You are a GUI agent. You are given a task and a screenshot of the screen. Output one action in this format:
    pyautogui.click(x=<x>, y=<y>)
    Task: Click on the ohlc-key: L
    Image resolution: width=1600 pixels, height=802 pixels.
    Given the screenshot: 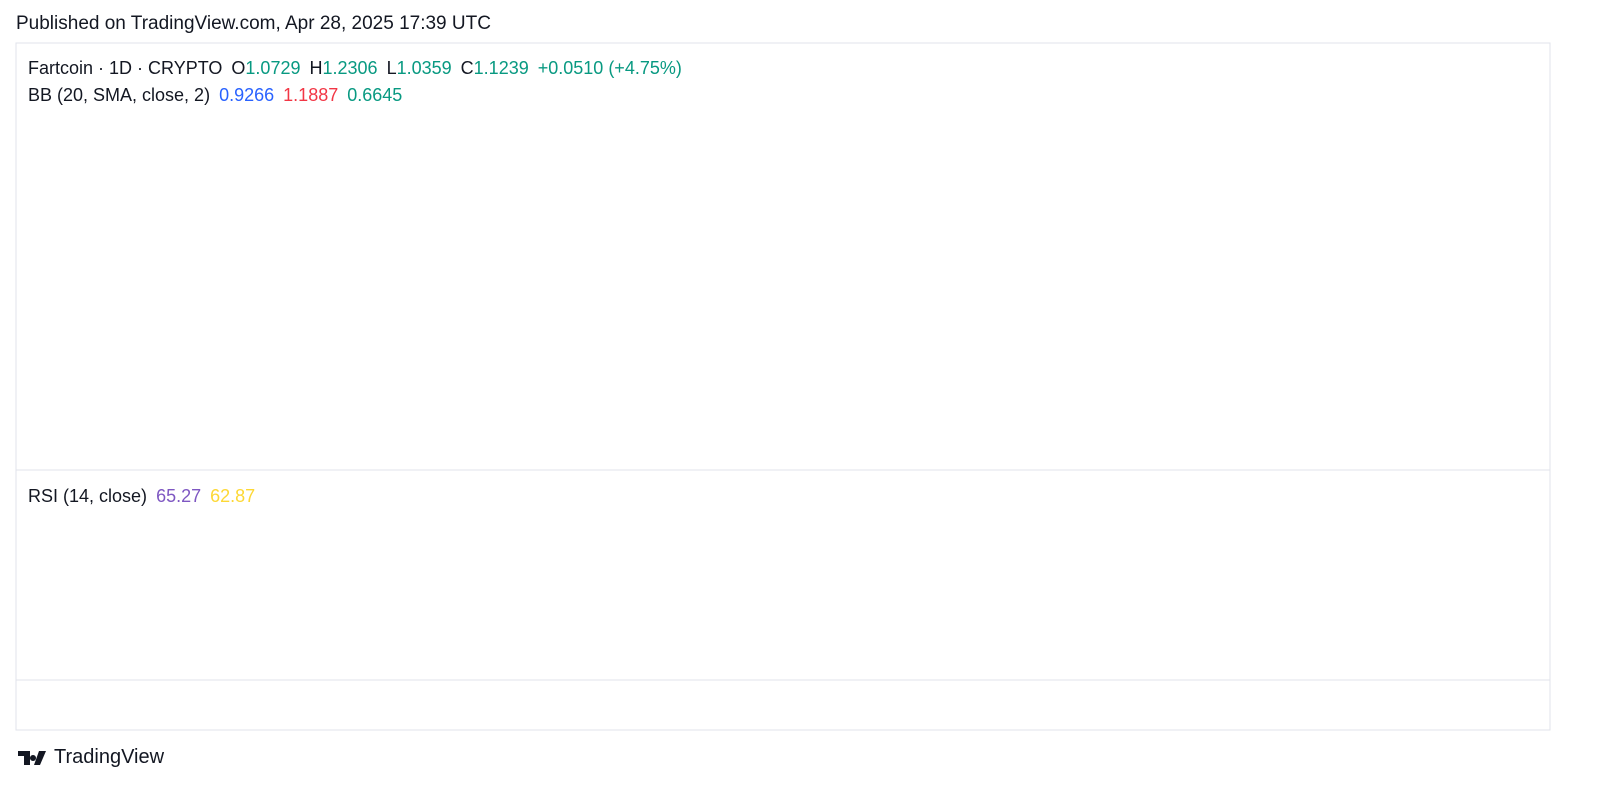 What is the action you would take?
    pyautogui.click(x=391, y=68)
    